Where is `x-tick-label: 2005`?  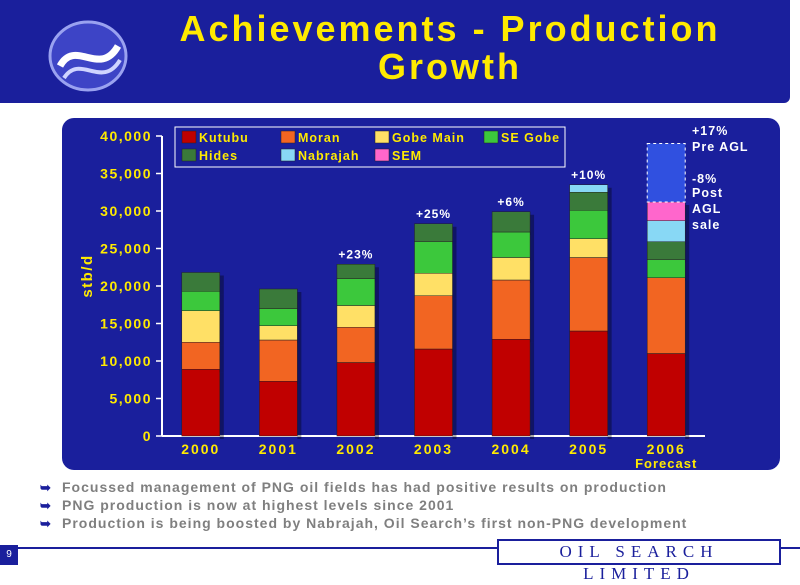
x-tick-label: 2005 is located at coordinates (588, 449).